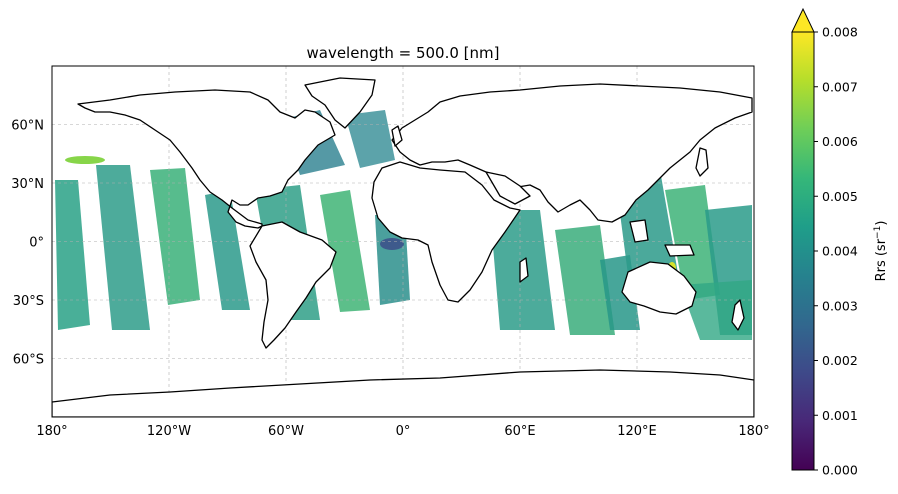  What do you see at coordinates (446, 232) in the screenshot?
I see `land-africa` at bounding box center [446, 232].